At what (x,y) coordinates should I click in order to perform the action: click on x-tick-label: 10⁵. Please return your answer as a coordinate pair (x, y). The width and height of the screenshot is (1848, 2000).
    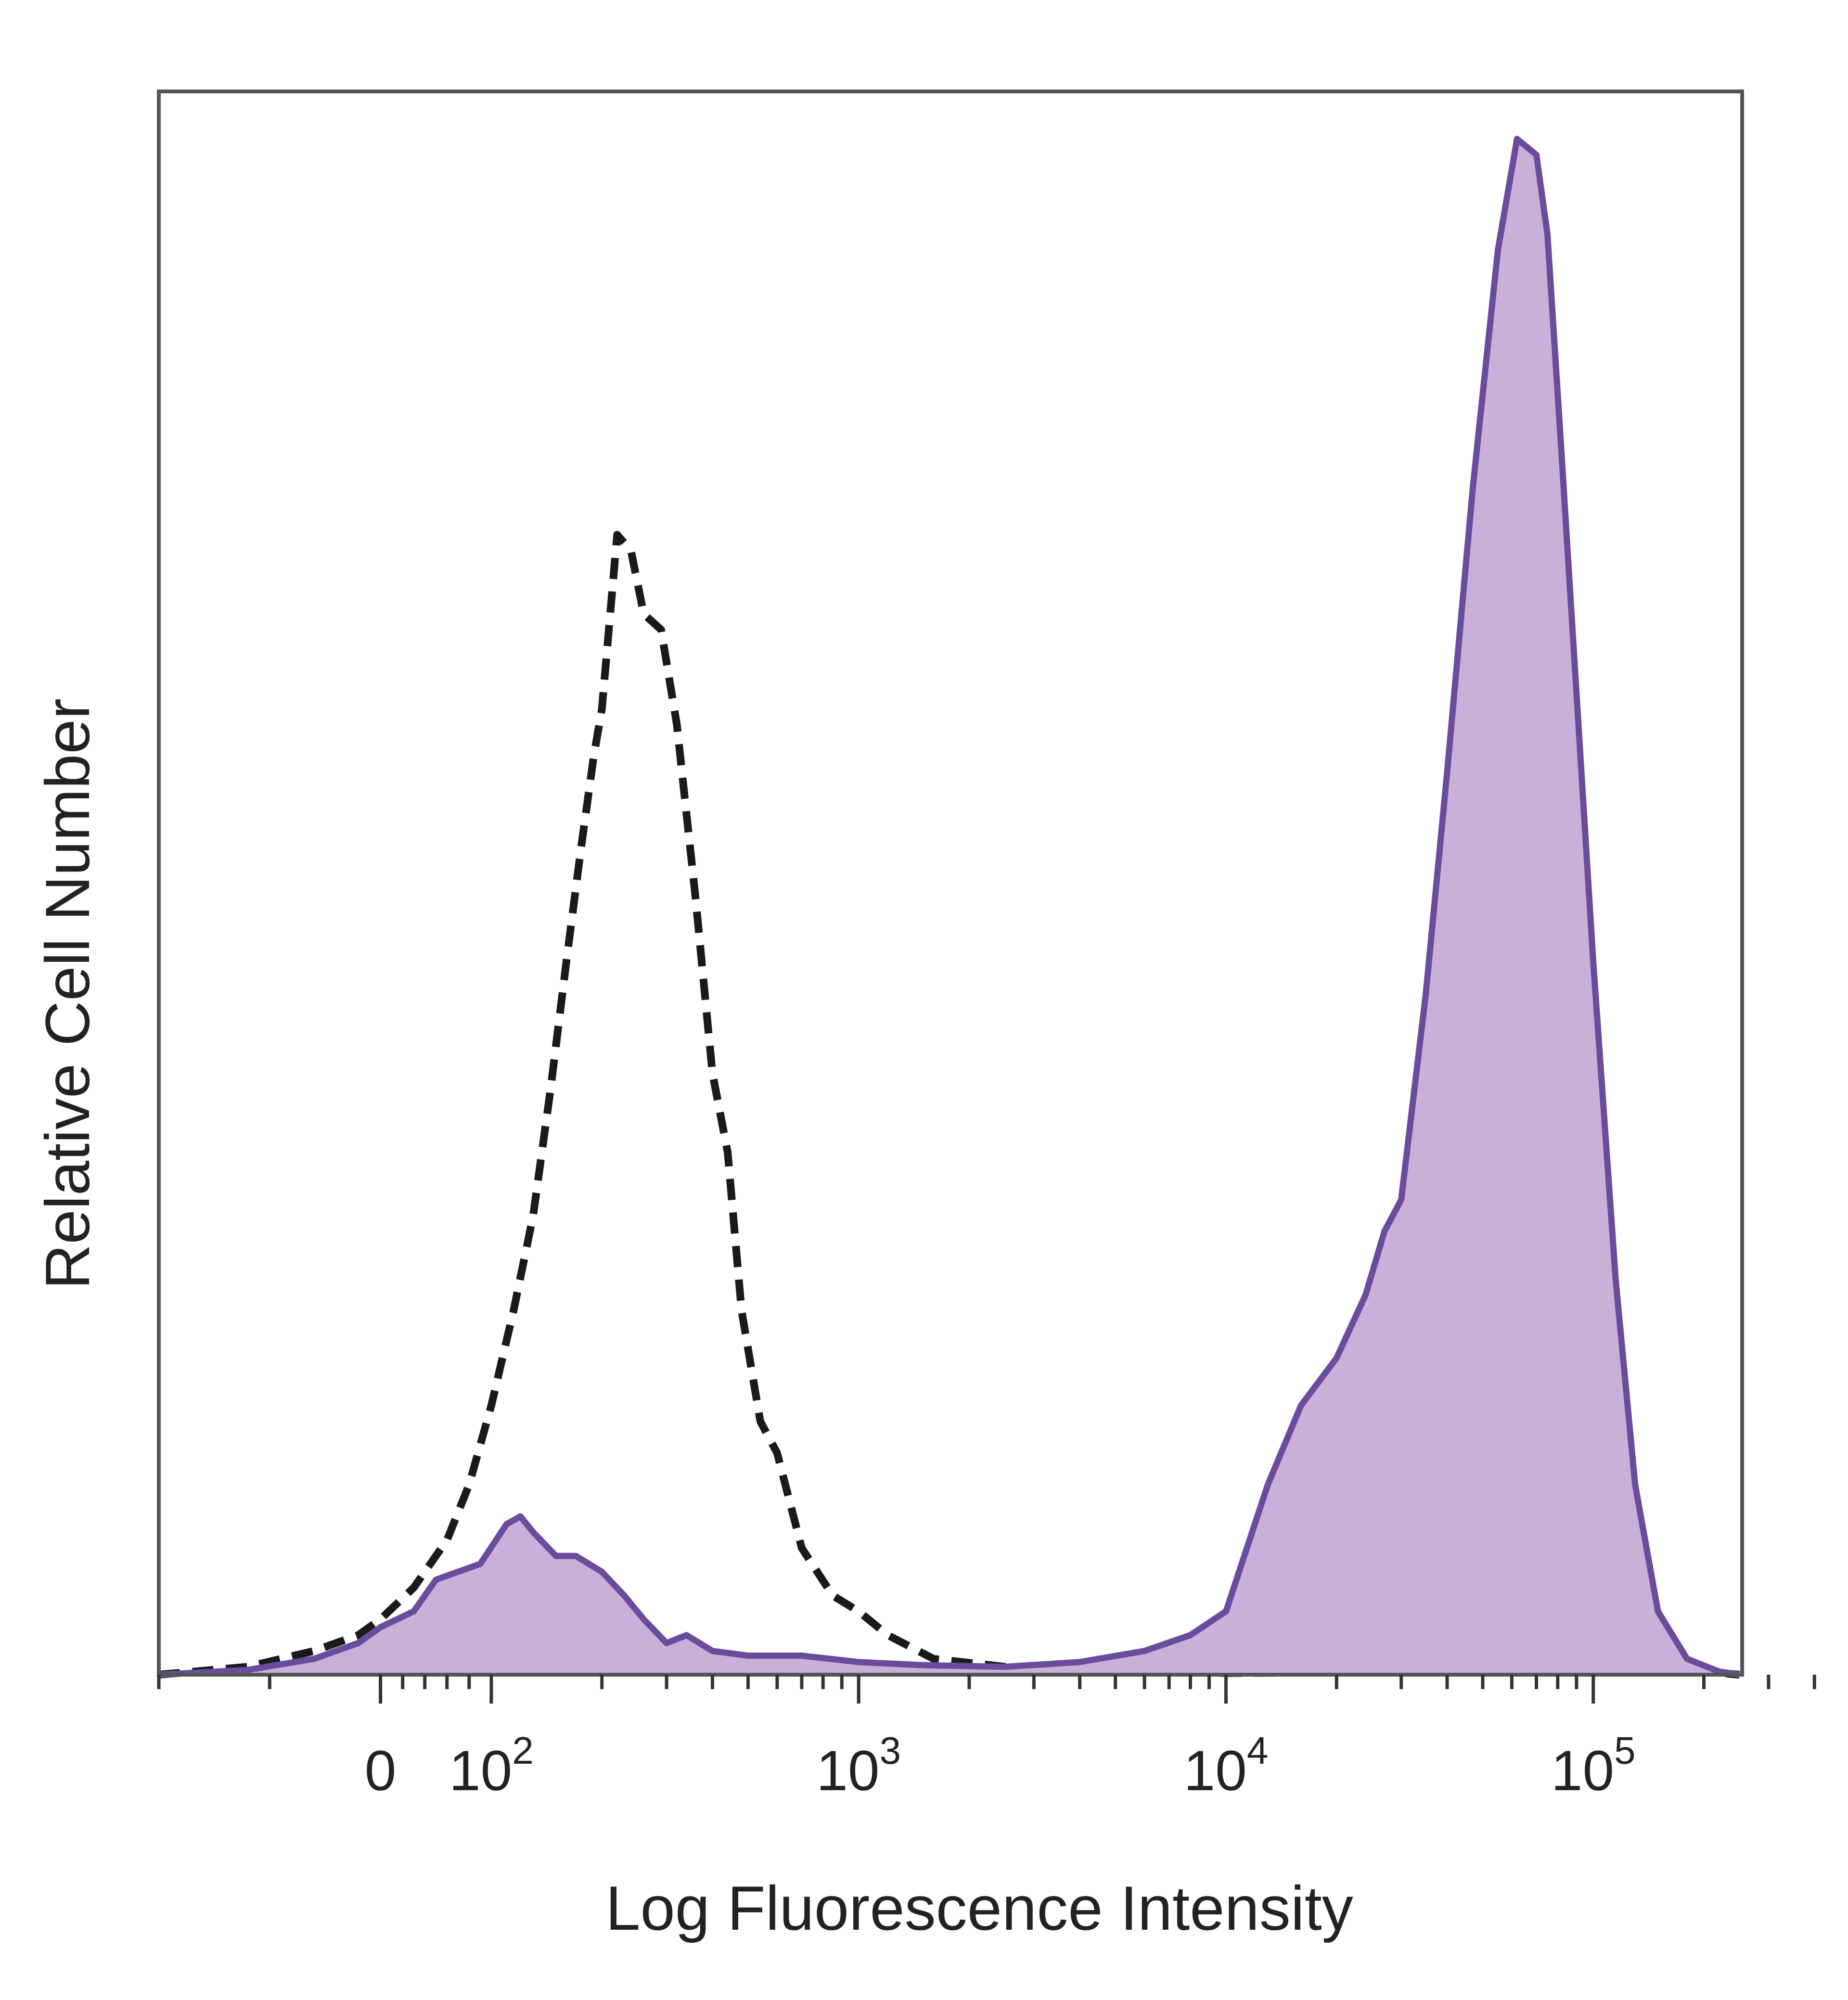
    Looking at the image, I should click on (1593, 1766).